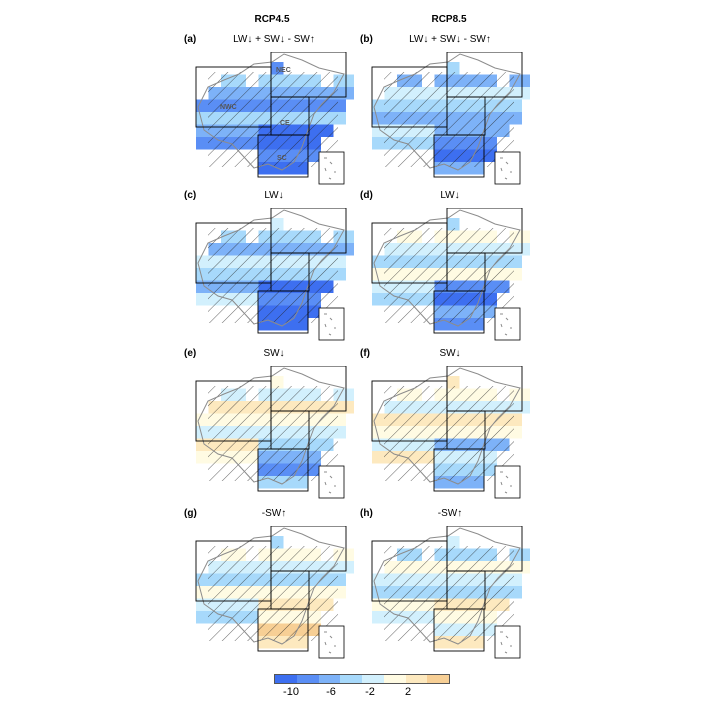 The image size is (720, 720). I want to click on panel-letter: (d), so click(366, 195).